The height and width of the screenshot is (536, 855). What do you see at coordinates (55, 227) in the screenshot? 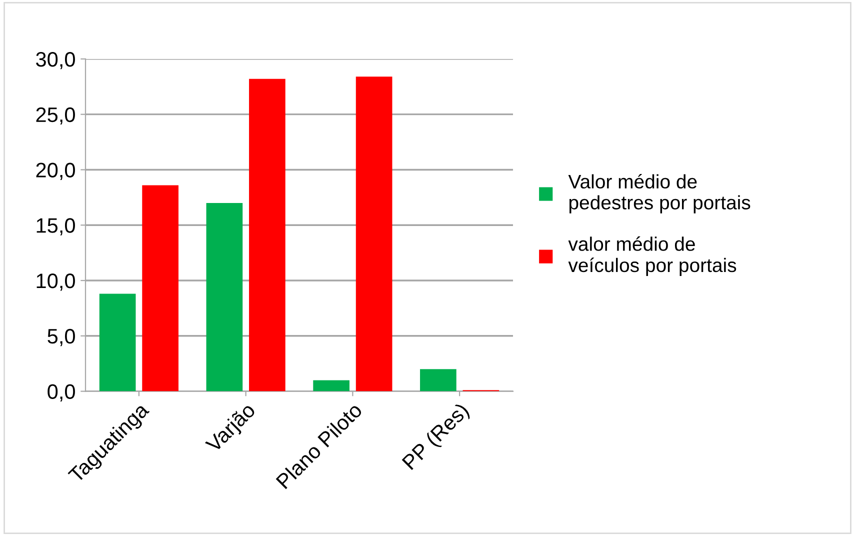
I see `y-tick-label: 15,0` at bounding box center [55, 227].